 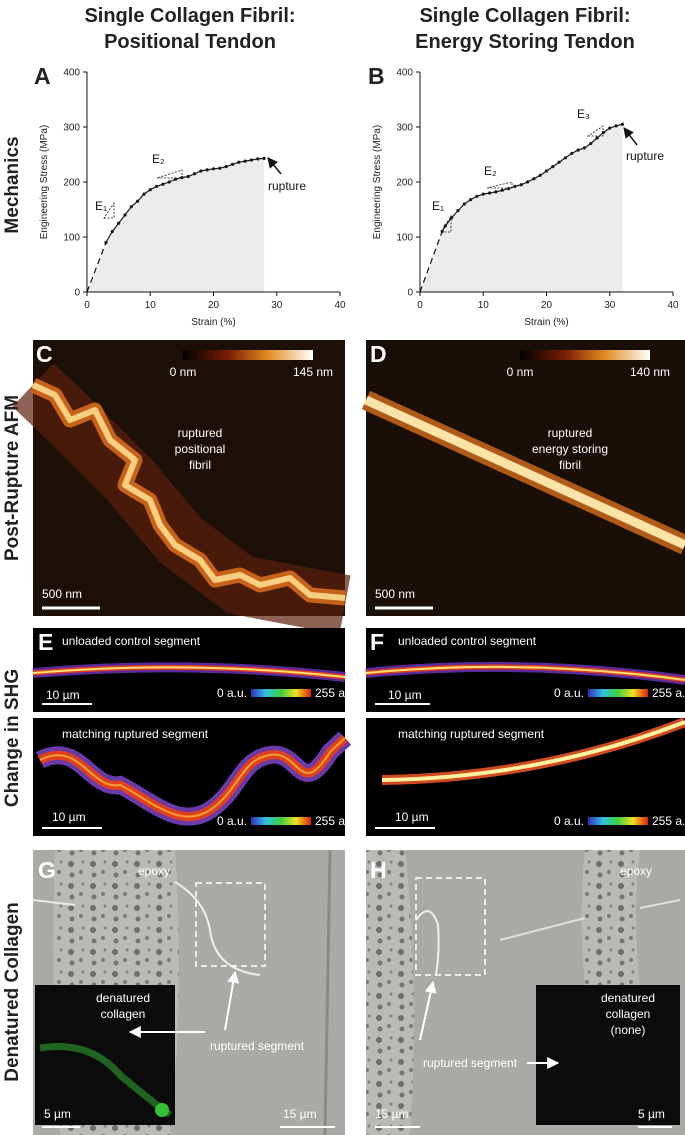 I want to click on row-label: Mechanics, so click(x=12, y=184).